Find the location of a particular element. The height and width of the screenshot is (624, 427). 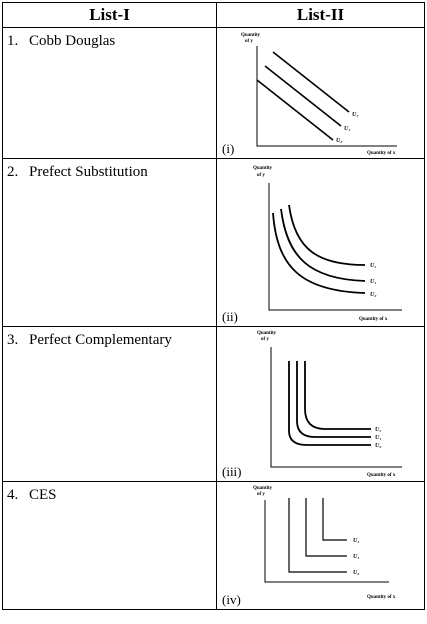

figure-label: (i) is located at coordinates (228, 149).